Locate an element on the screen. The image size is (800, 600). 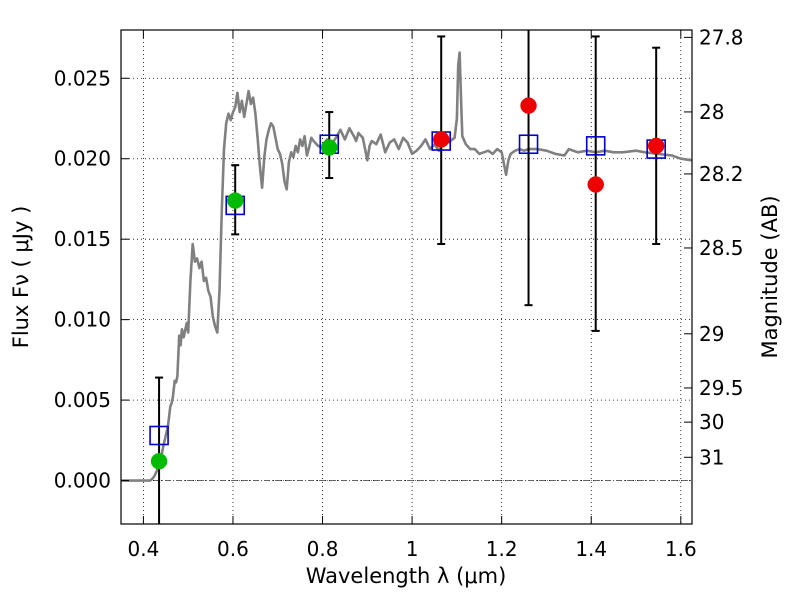
x-tick-labels: 0.4 0.6 0.8 1 1.2 1.4 1.6 is located at coordinates (411, 549).